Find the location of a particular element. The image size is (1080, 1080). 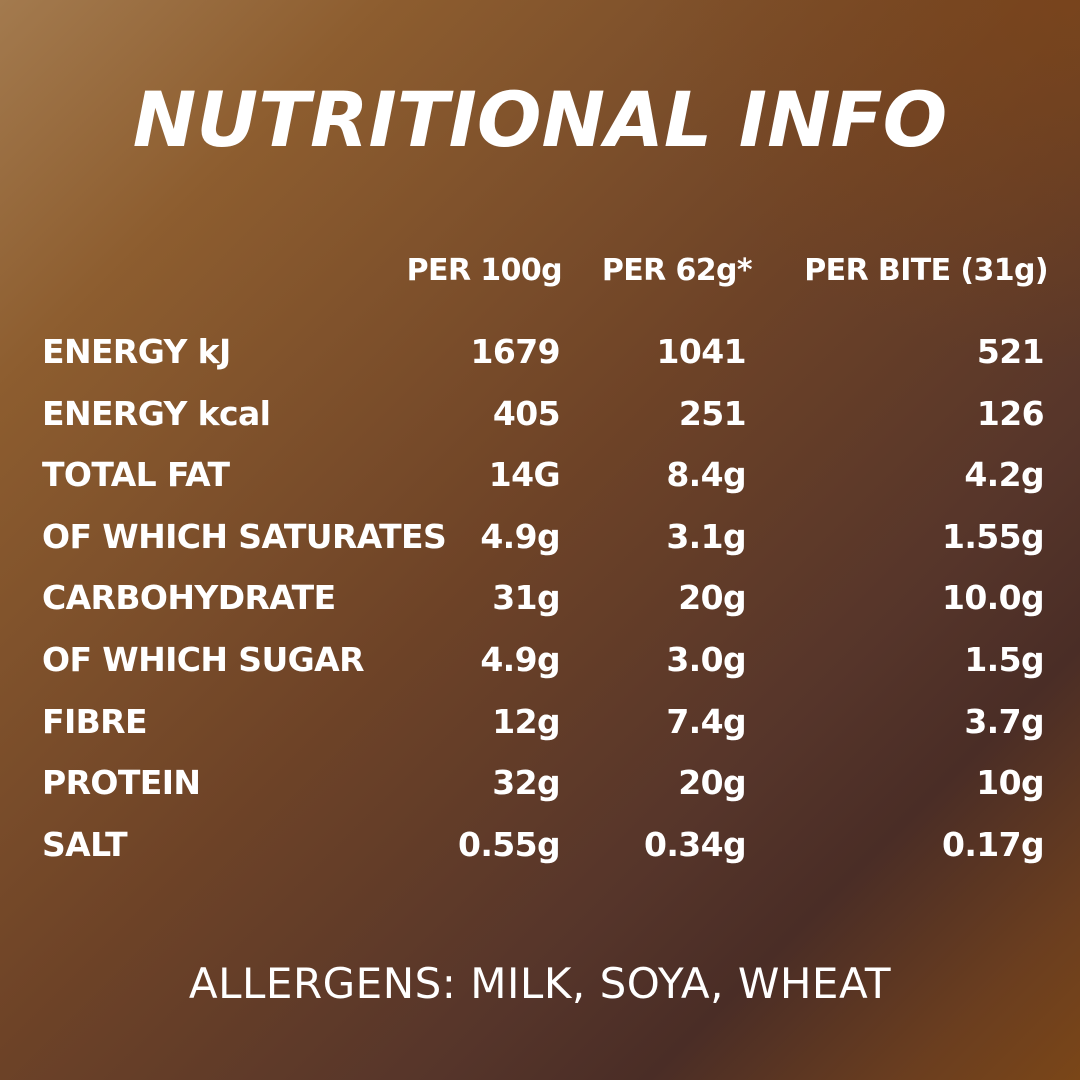

row-label: ENERGY kcal is located at coordinates (156, 413).